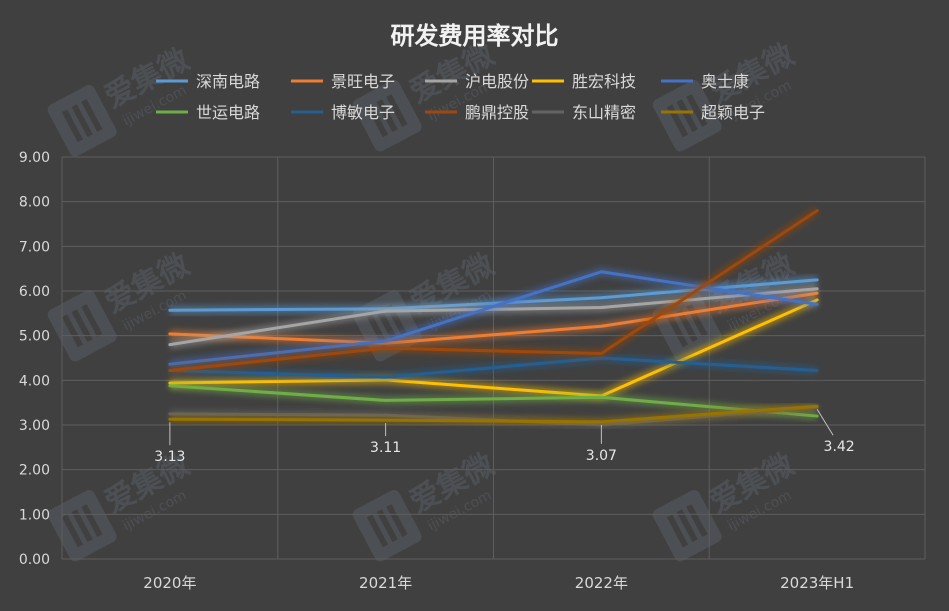 This screenshot has height=611, width=949. I want to click on data-label: 3.42, so click(839, 447).